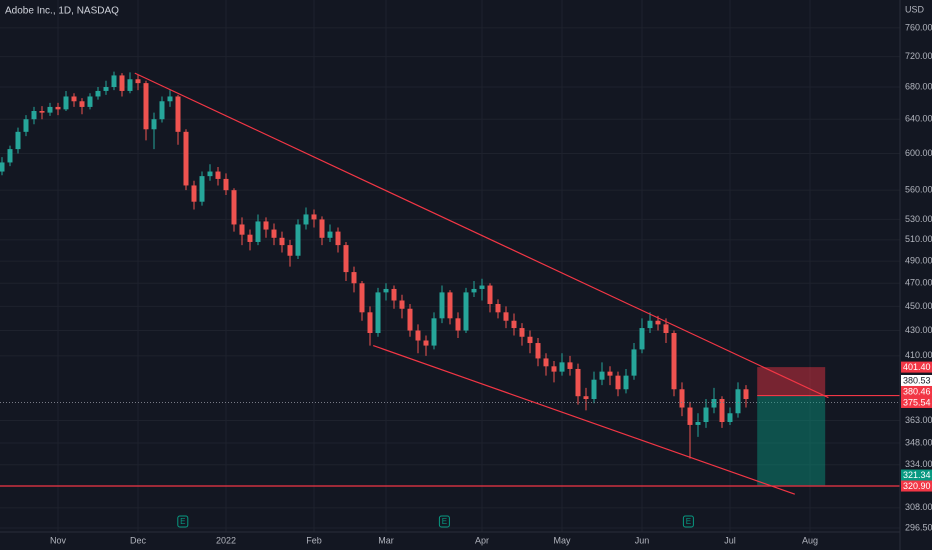 The height and width of the screenshot is (550, 932). I want to click on x-tick-label: Jun, so click(642, 540).